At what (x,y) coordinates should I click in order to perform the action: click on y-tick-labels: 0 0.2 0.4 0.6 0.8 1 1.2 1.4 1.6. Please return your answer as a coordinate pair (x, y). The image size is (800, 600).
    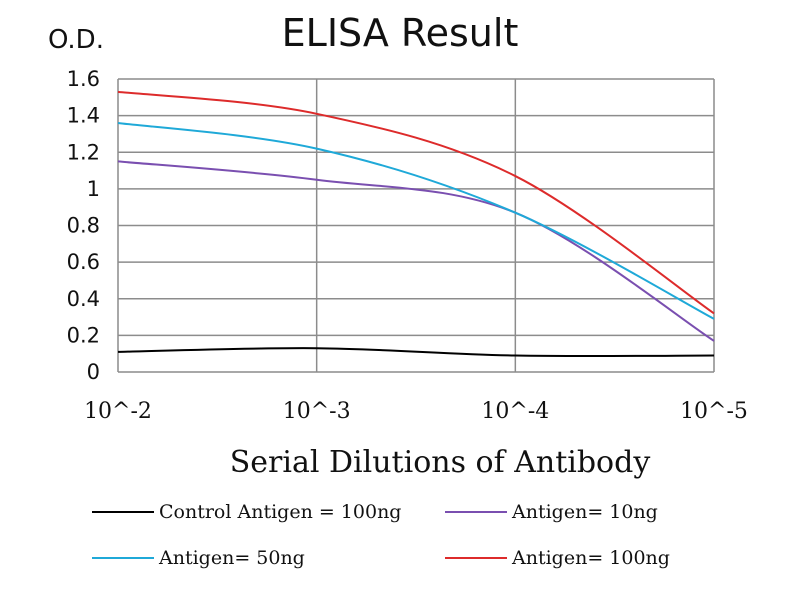
    Looking at the image, I should click on (83, 225).